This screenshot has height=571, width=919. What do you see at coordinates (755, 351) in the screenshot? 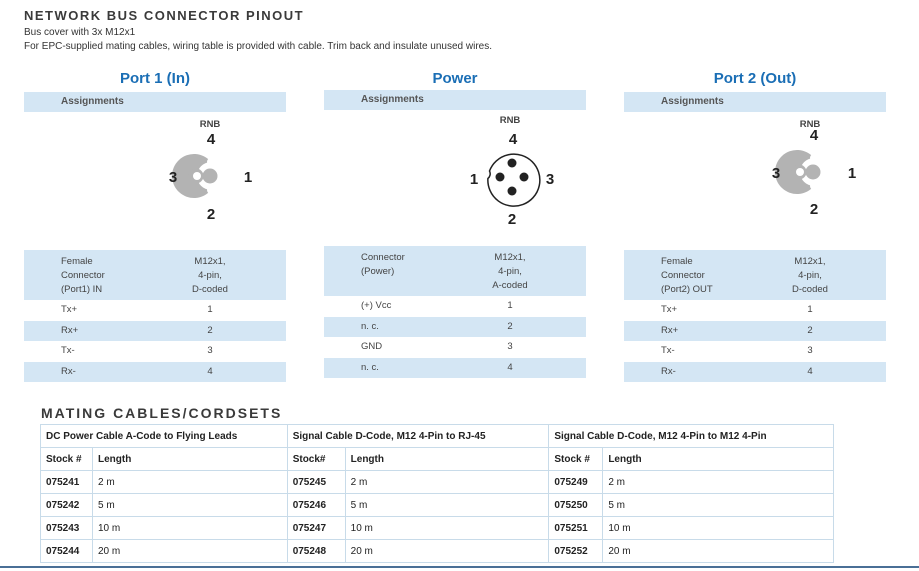
I see `pin-row: Tx- 3` at bounding box center [755, 351].